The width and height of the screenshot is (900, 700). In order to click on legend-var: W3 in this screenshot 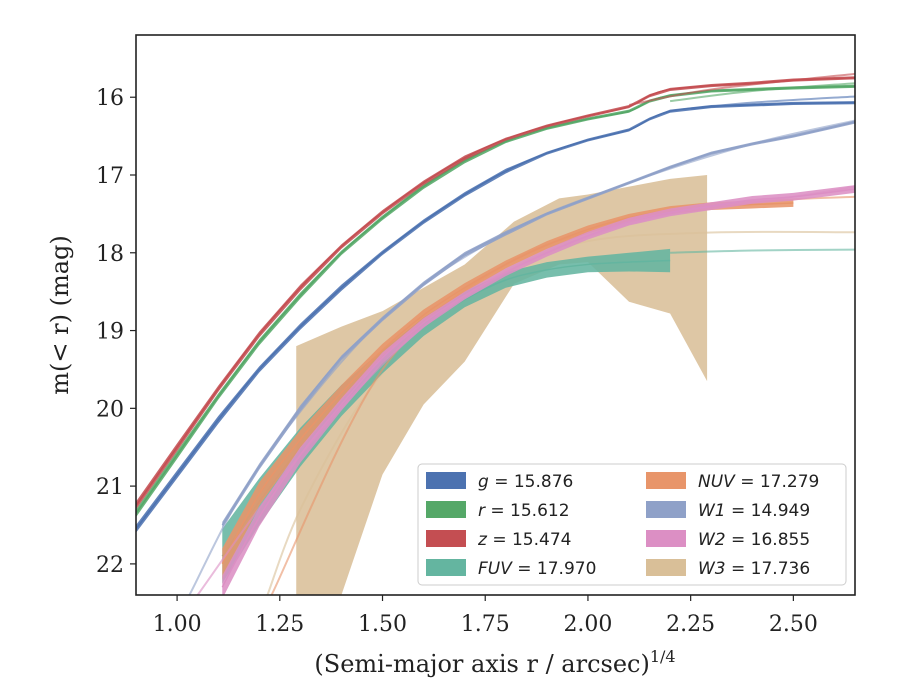, I will do `click(712, 569)`.